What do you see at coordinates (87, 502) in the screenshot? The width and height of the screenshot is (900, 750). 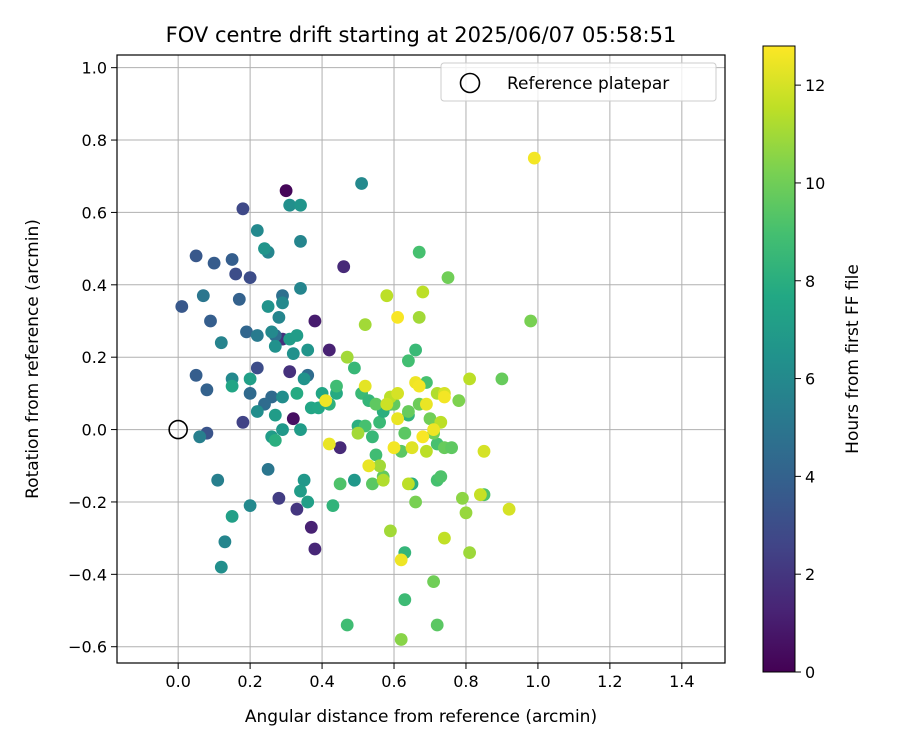 I see `y-tick-label: −0.2` at bounding box center [87, 502].